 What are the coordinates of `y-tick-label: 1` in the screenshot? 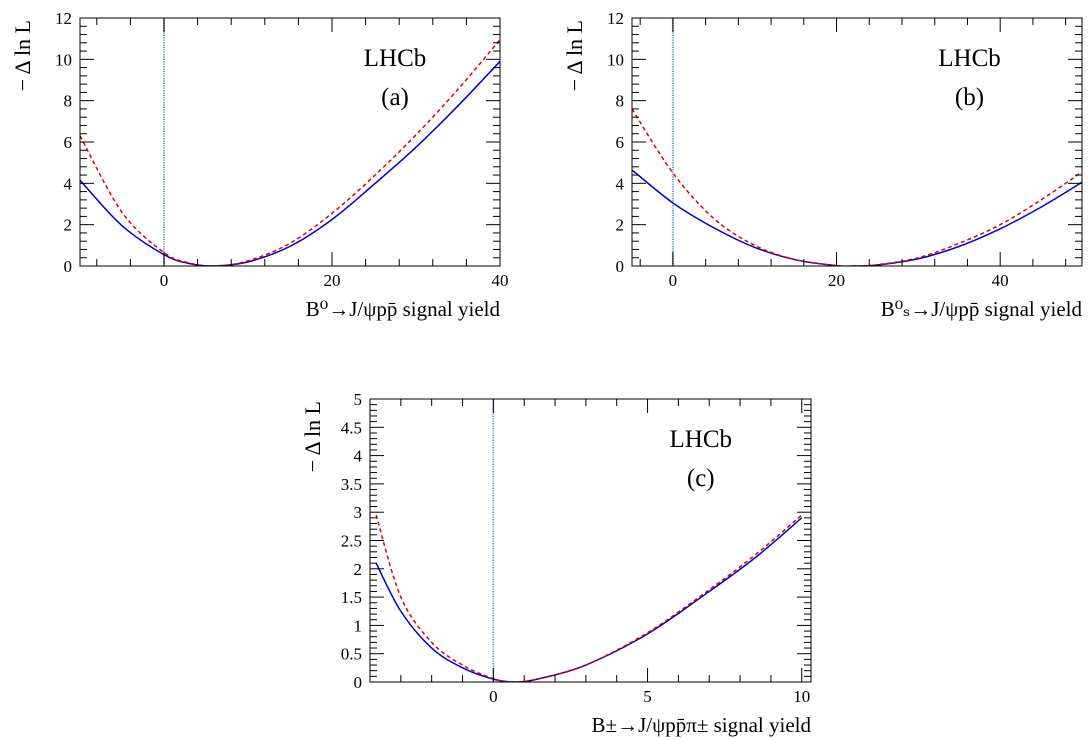 It's located at (358, 625).